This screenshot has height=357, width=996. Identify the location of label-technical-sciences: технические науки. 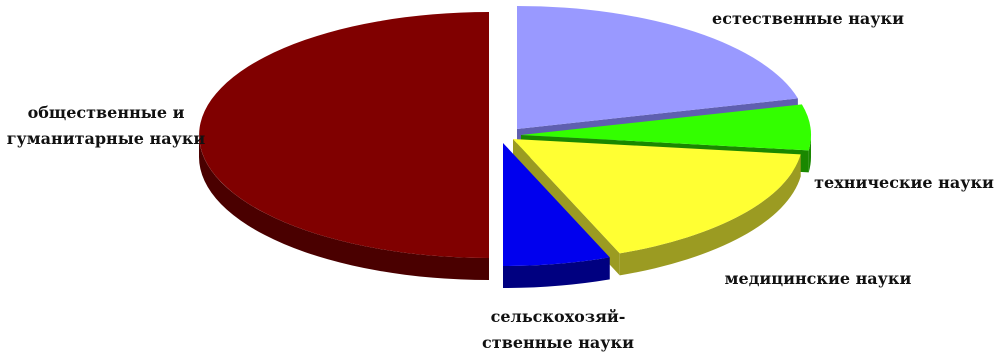
(904, 182).